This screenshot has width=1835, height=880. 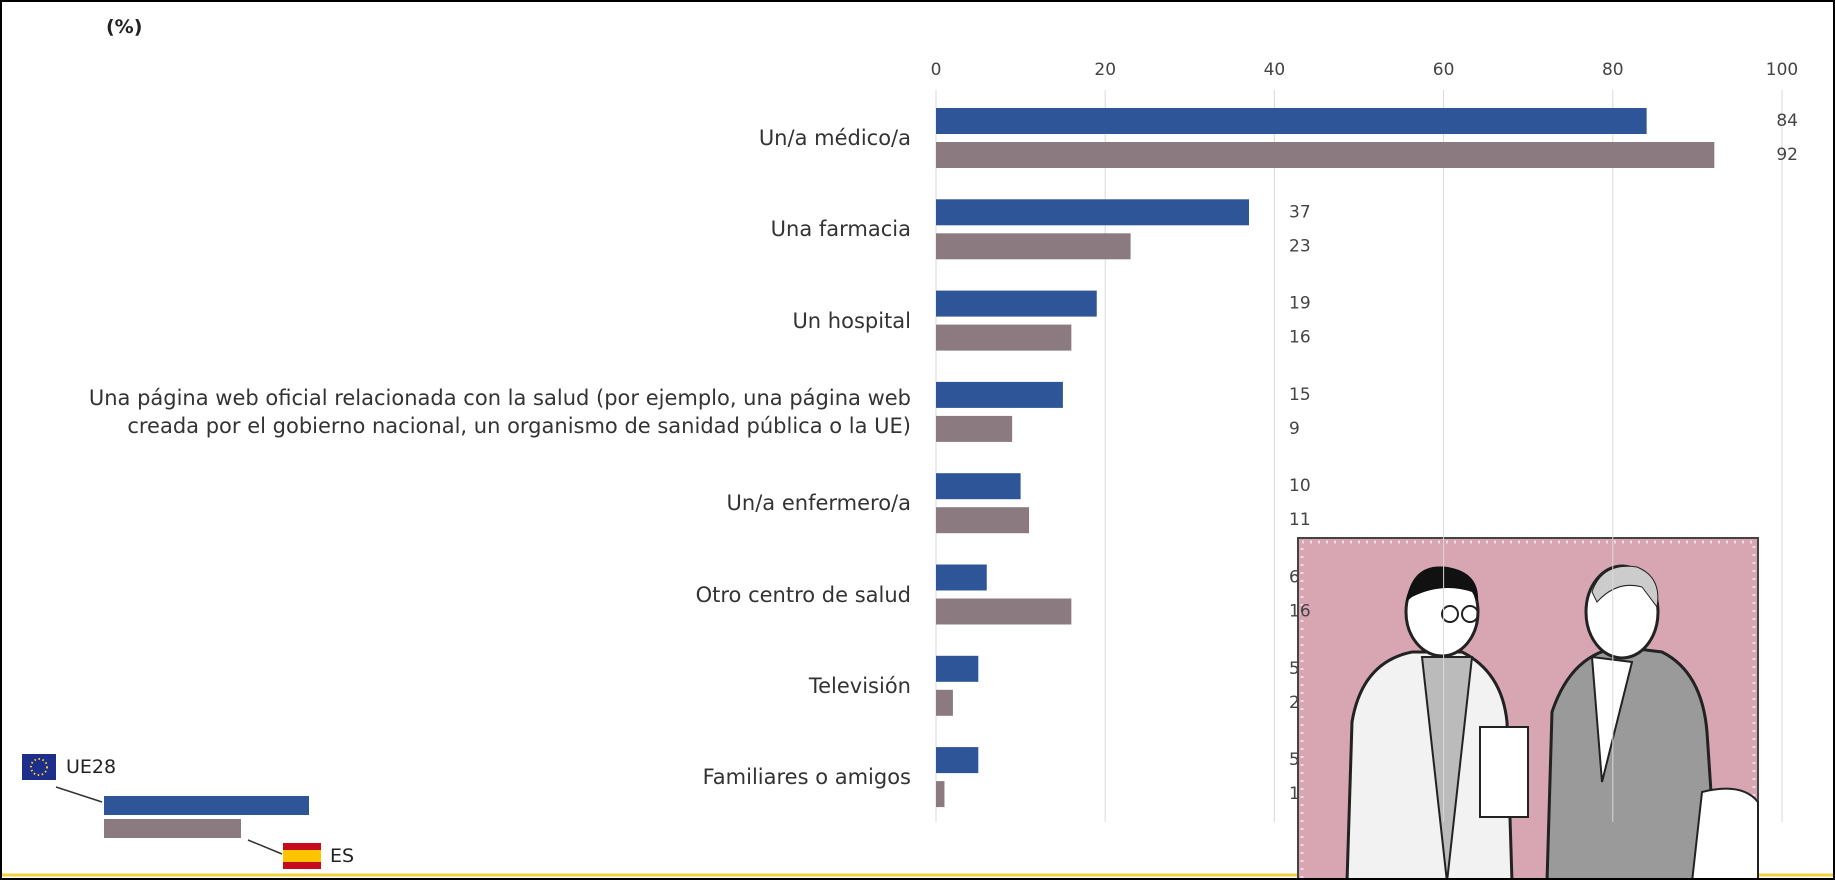 I want to click on value-label: 10, so click(x=1300, y=486).